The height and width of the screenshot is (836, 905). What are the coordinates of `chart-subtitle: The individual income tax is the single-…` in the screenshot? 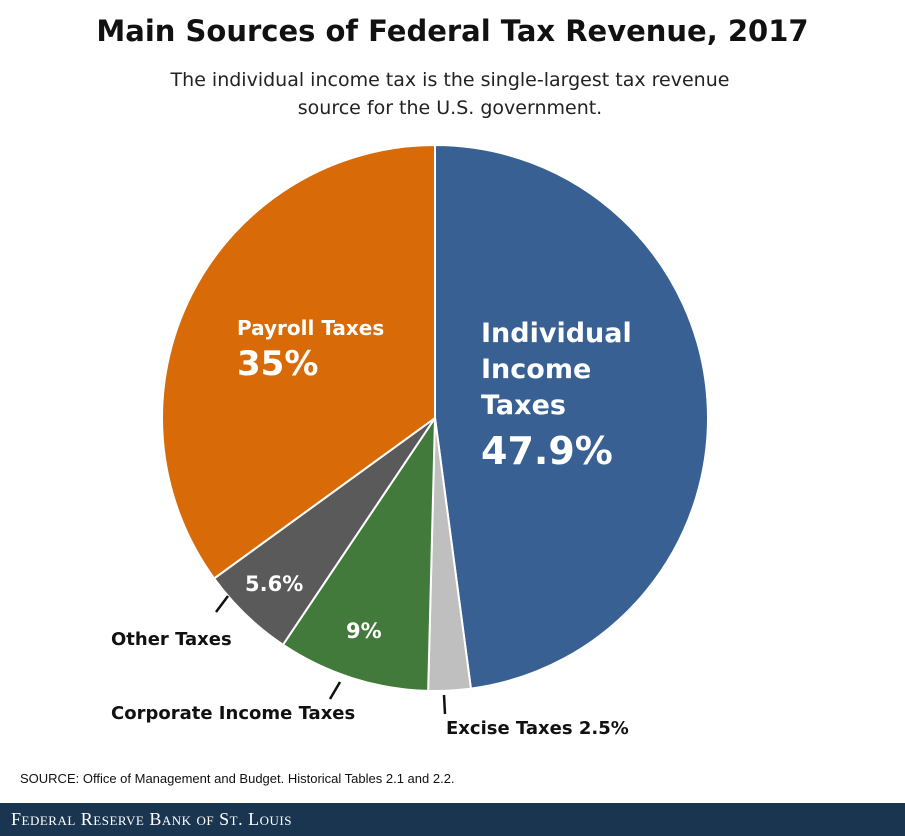 It's located at (450, 94).